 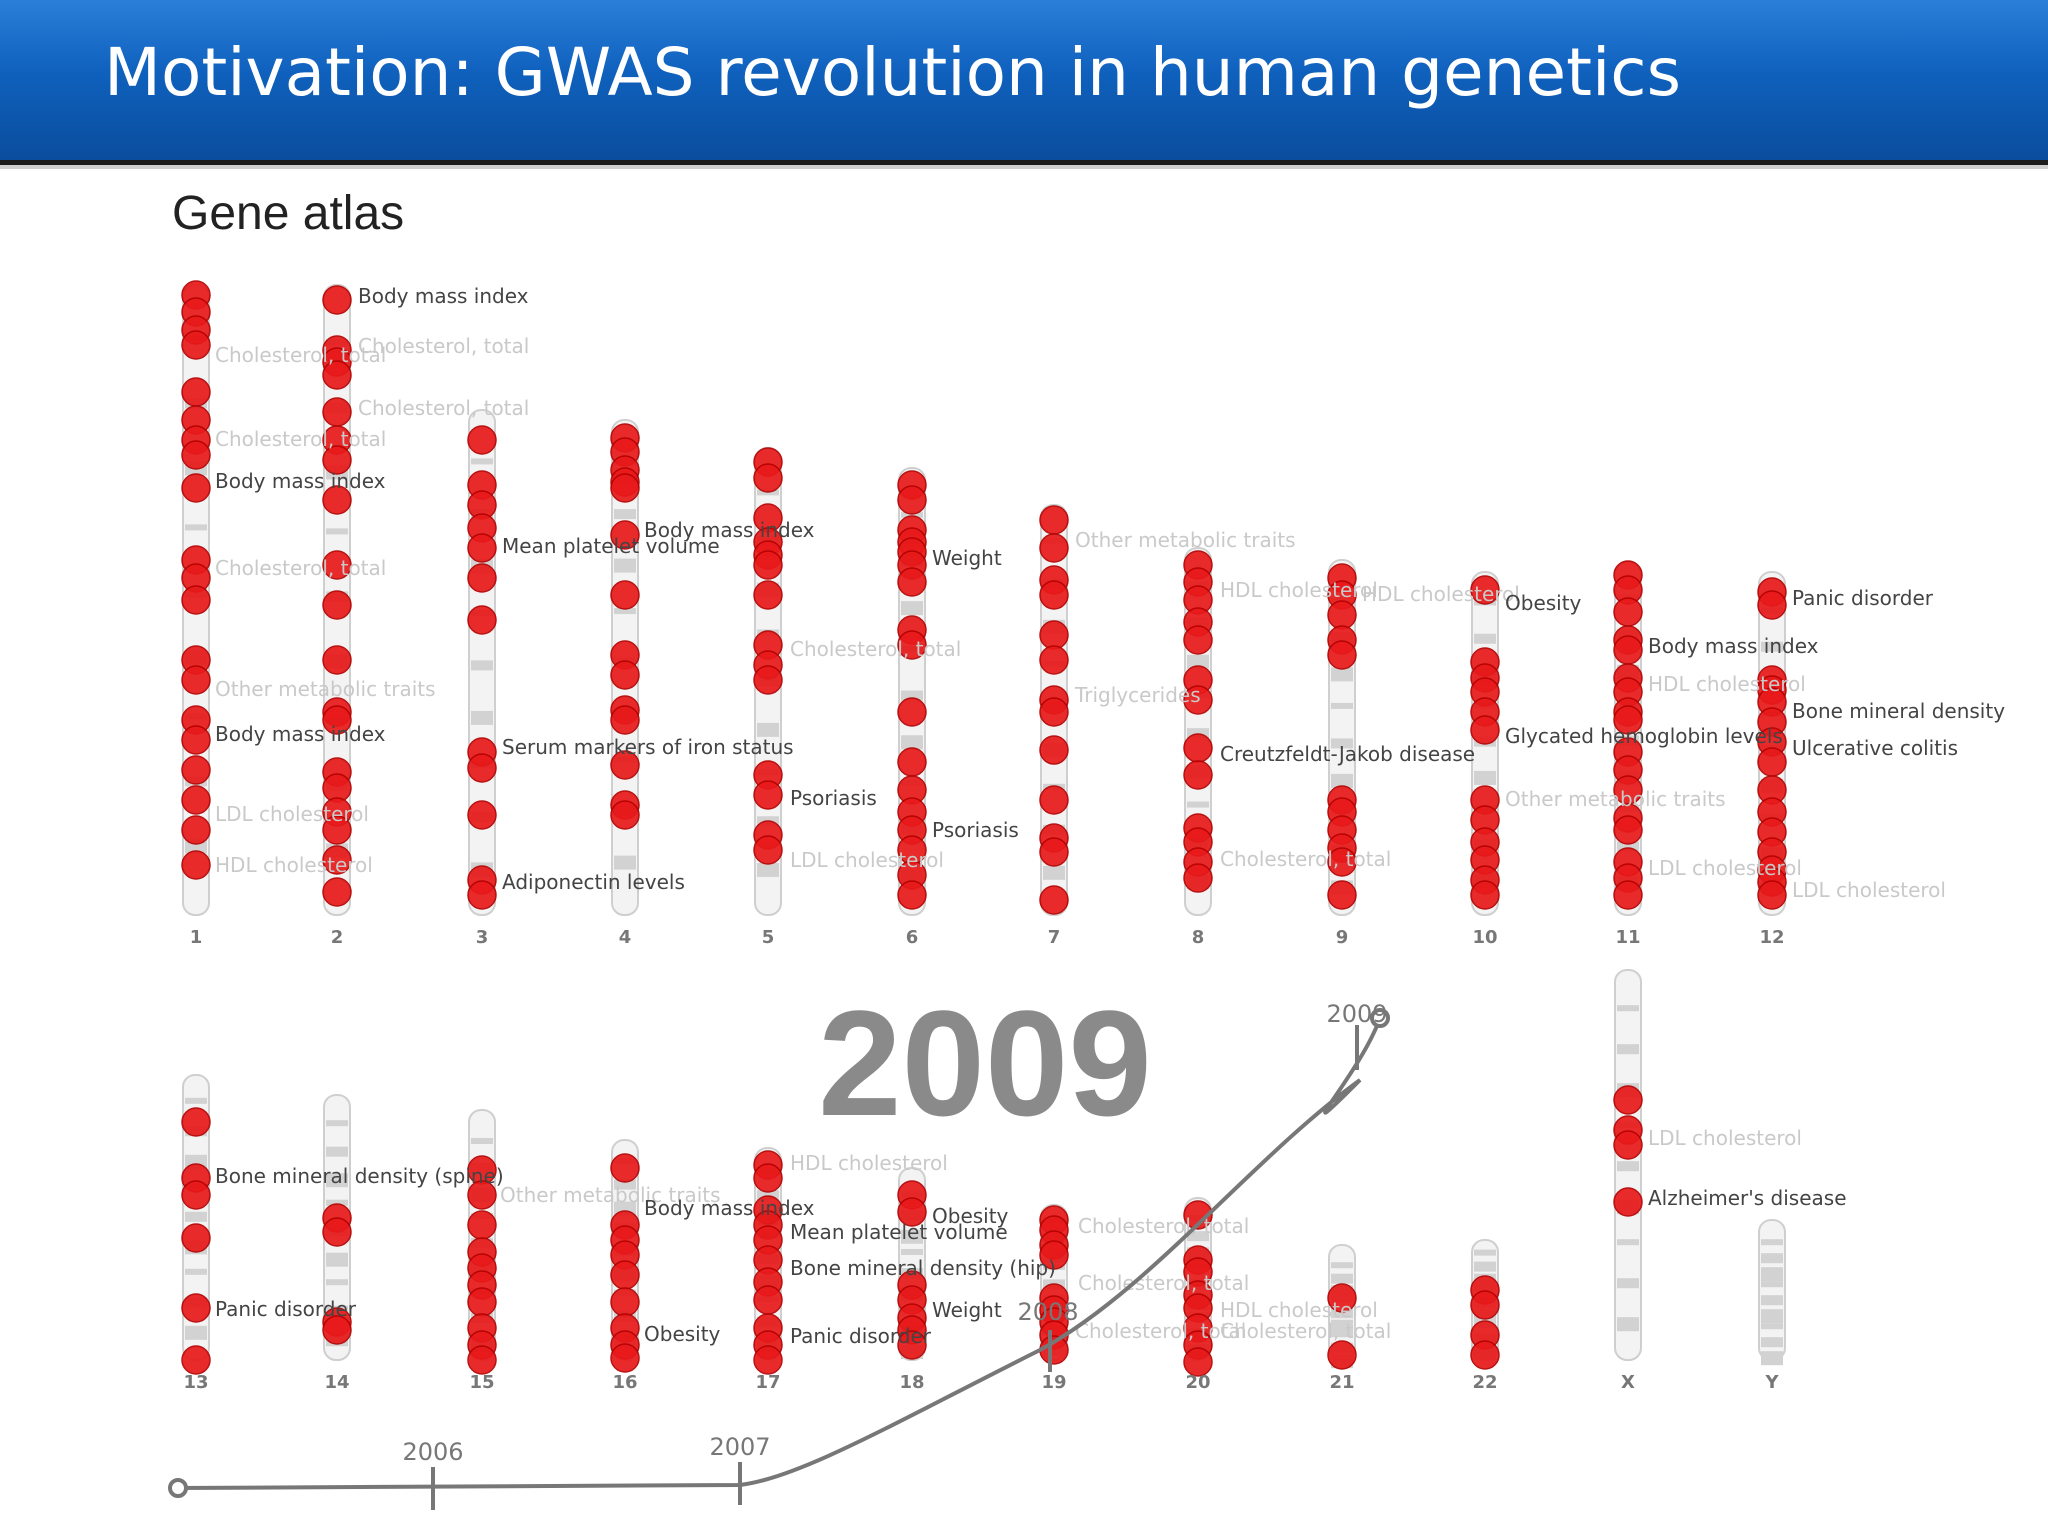 What do you see at coordinates (970, 1216) in the screenshot?
I see `trait-label: Obesity` at bounding box center [970, 1216].